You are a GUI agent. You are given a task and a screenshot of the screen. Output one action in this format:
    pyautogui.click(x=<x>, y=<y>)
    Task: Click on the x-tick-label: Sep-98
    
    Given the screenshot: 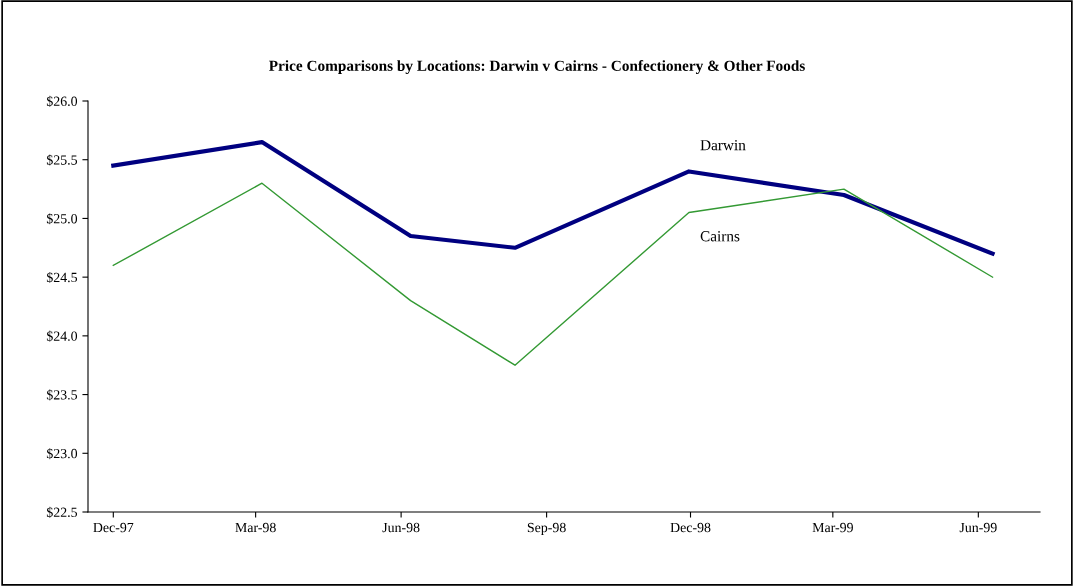 What is the action you would take?
    pyautogui.click(x=546, y=529)
    